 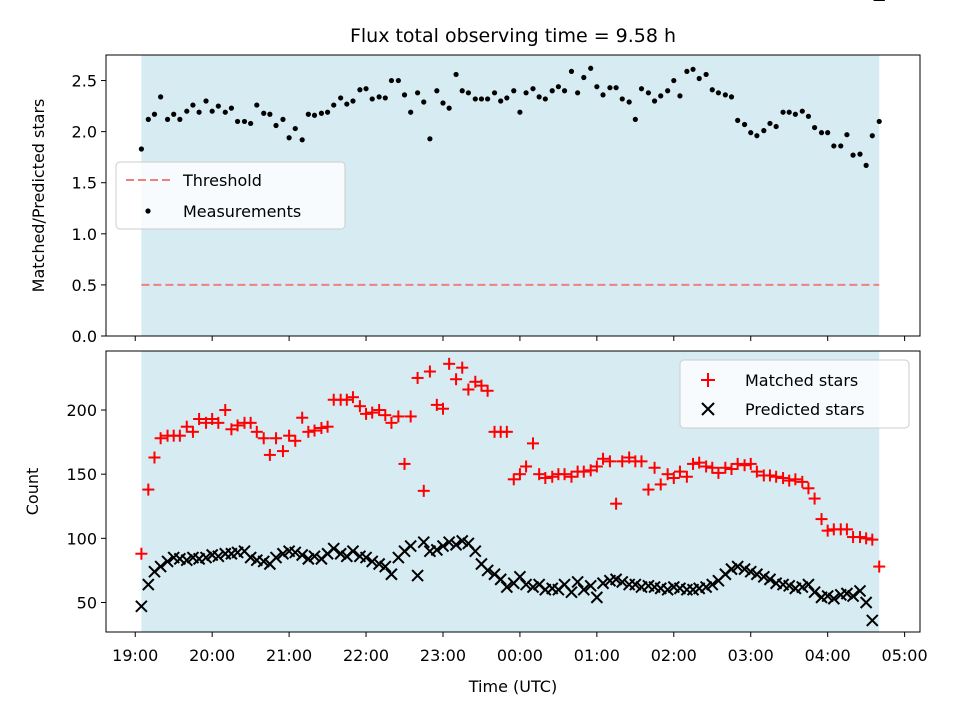 What do you see at coordinates (84, 132) in the screenshot?
I see `y-tick-label: 2.0` at bounding box center [84, 132].